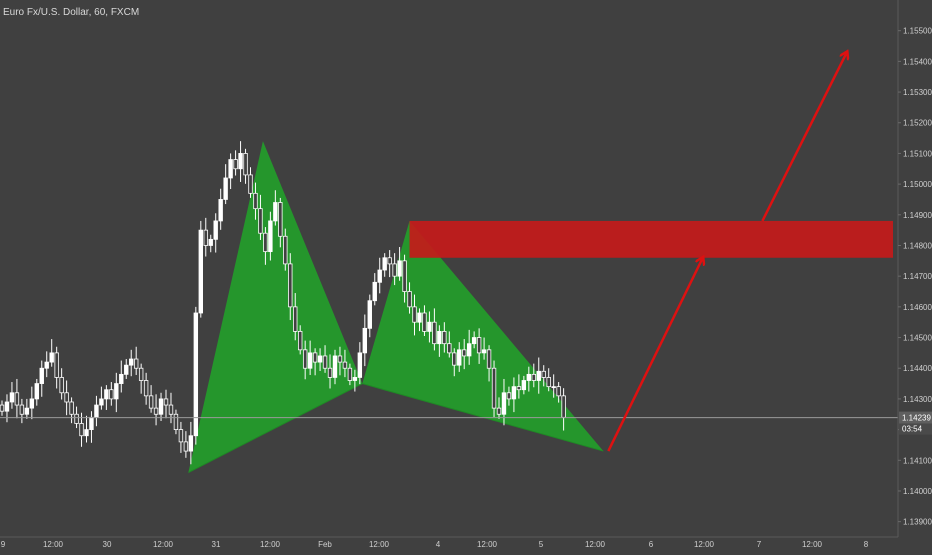  Describe the element at coordinates (71, 12) in the screenshot. I see `symbol-title: Euro Fx/U.S. Dollar, 60, FXCM` at that location.